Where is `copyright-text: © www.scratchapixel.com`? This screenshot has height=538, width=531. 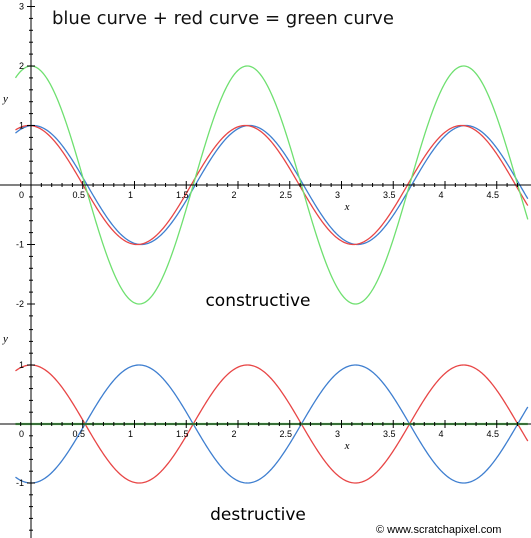 copyright-text: © www.scratchapixel.com is located at coordinates (438, 530).